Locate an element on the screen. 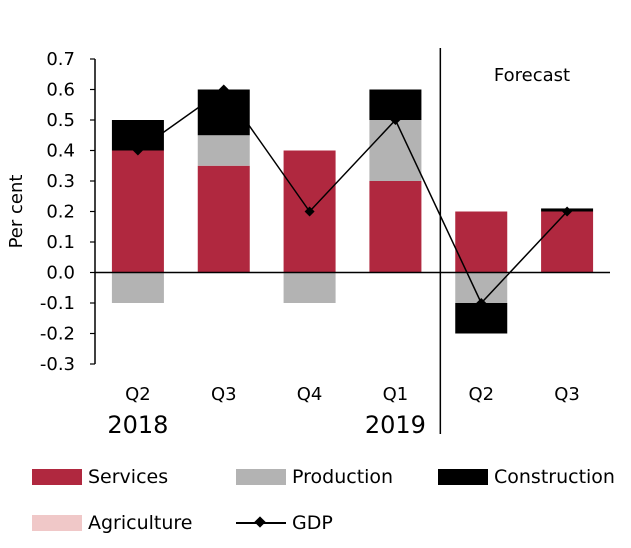  year-label: 2019 is located at coordinates (395, 425).